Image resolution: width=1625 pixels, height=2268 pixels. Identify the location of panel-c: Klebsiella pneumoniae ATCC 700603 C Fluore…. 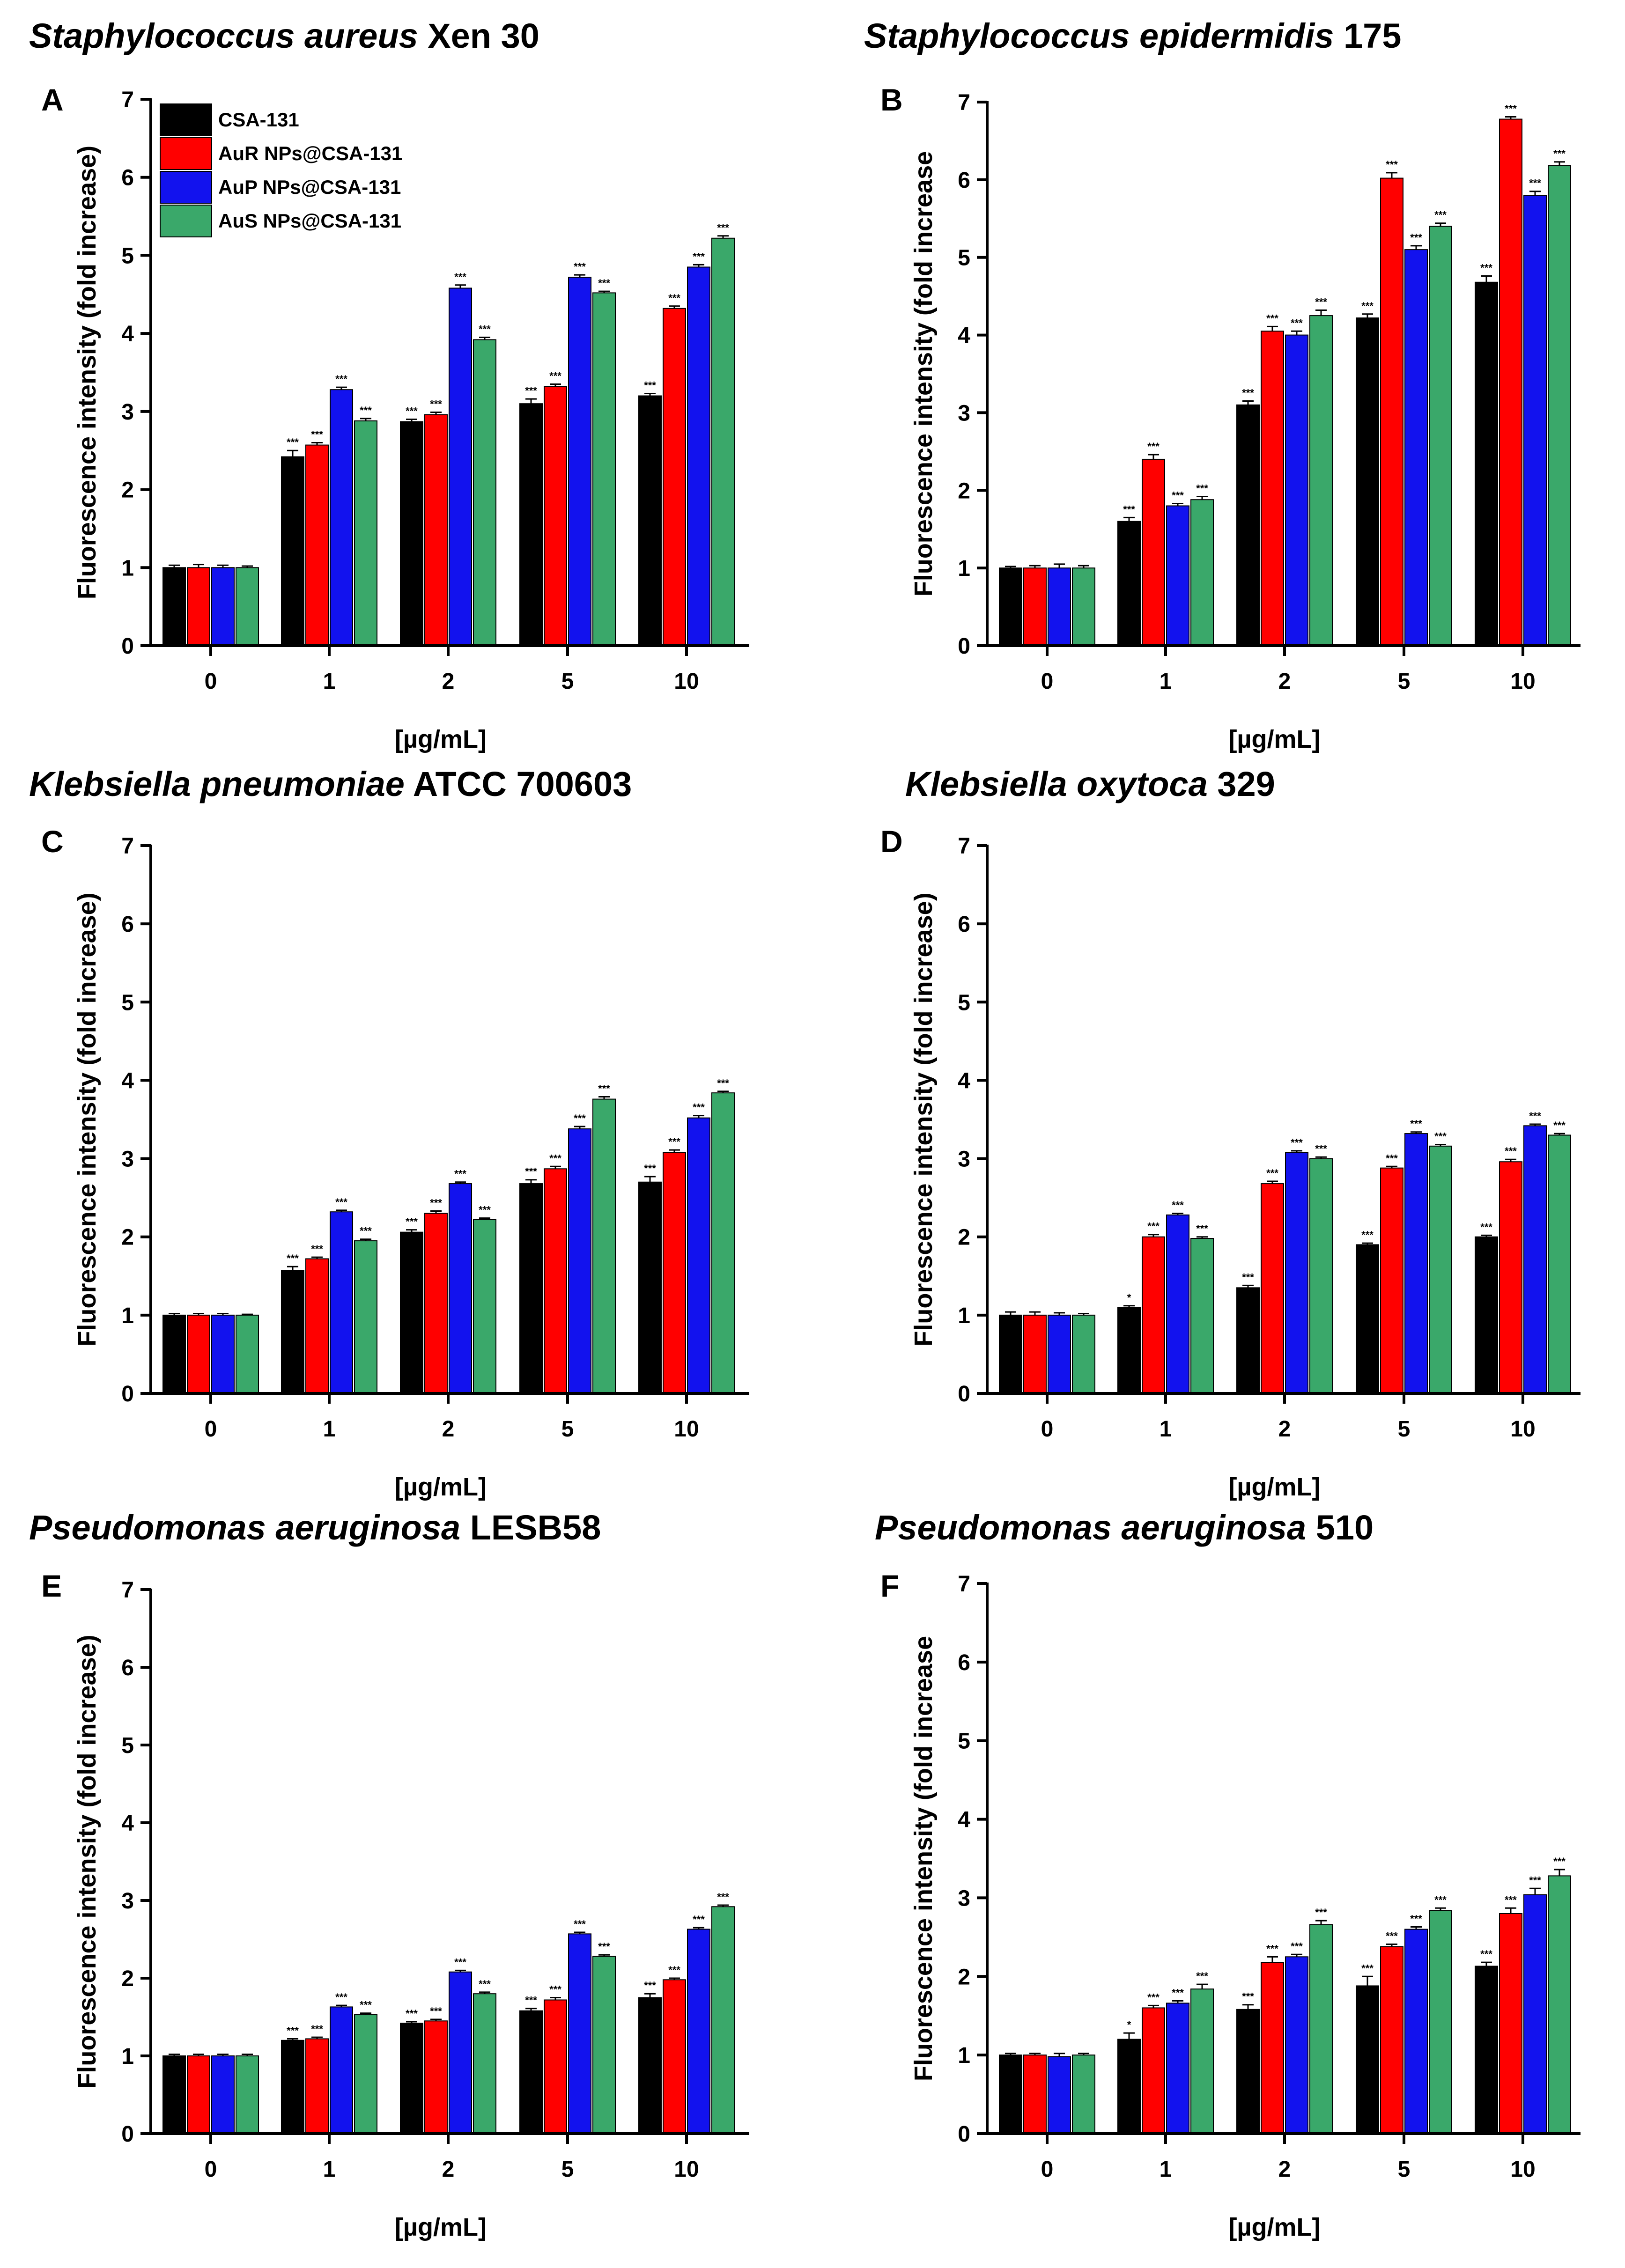
(389, 1133).